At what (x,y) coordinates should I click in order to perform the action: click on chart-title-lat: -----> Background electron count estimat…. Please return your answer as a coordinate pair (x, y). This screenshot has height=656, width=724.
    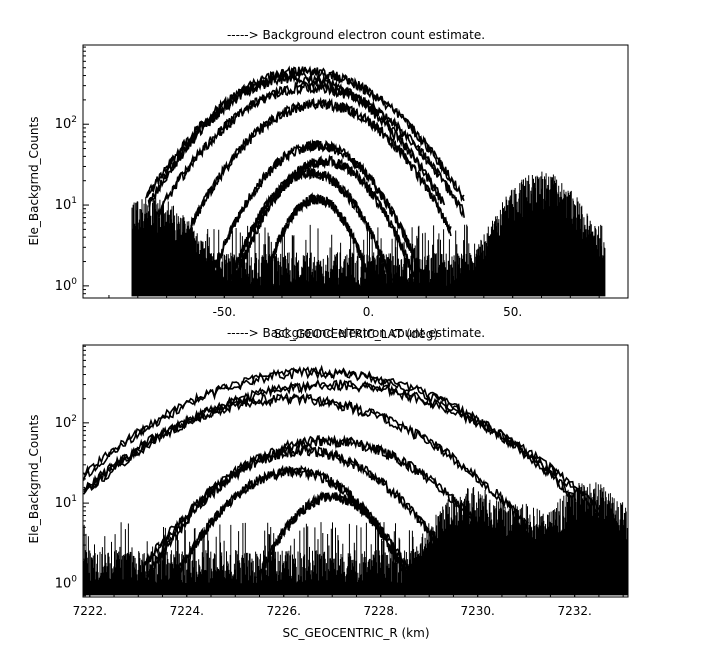
    Looking at the image, I should click on (356, 35).